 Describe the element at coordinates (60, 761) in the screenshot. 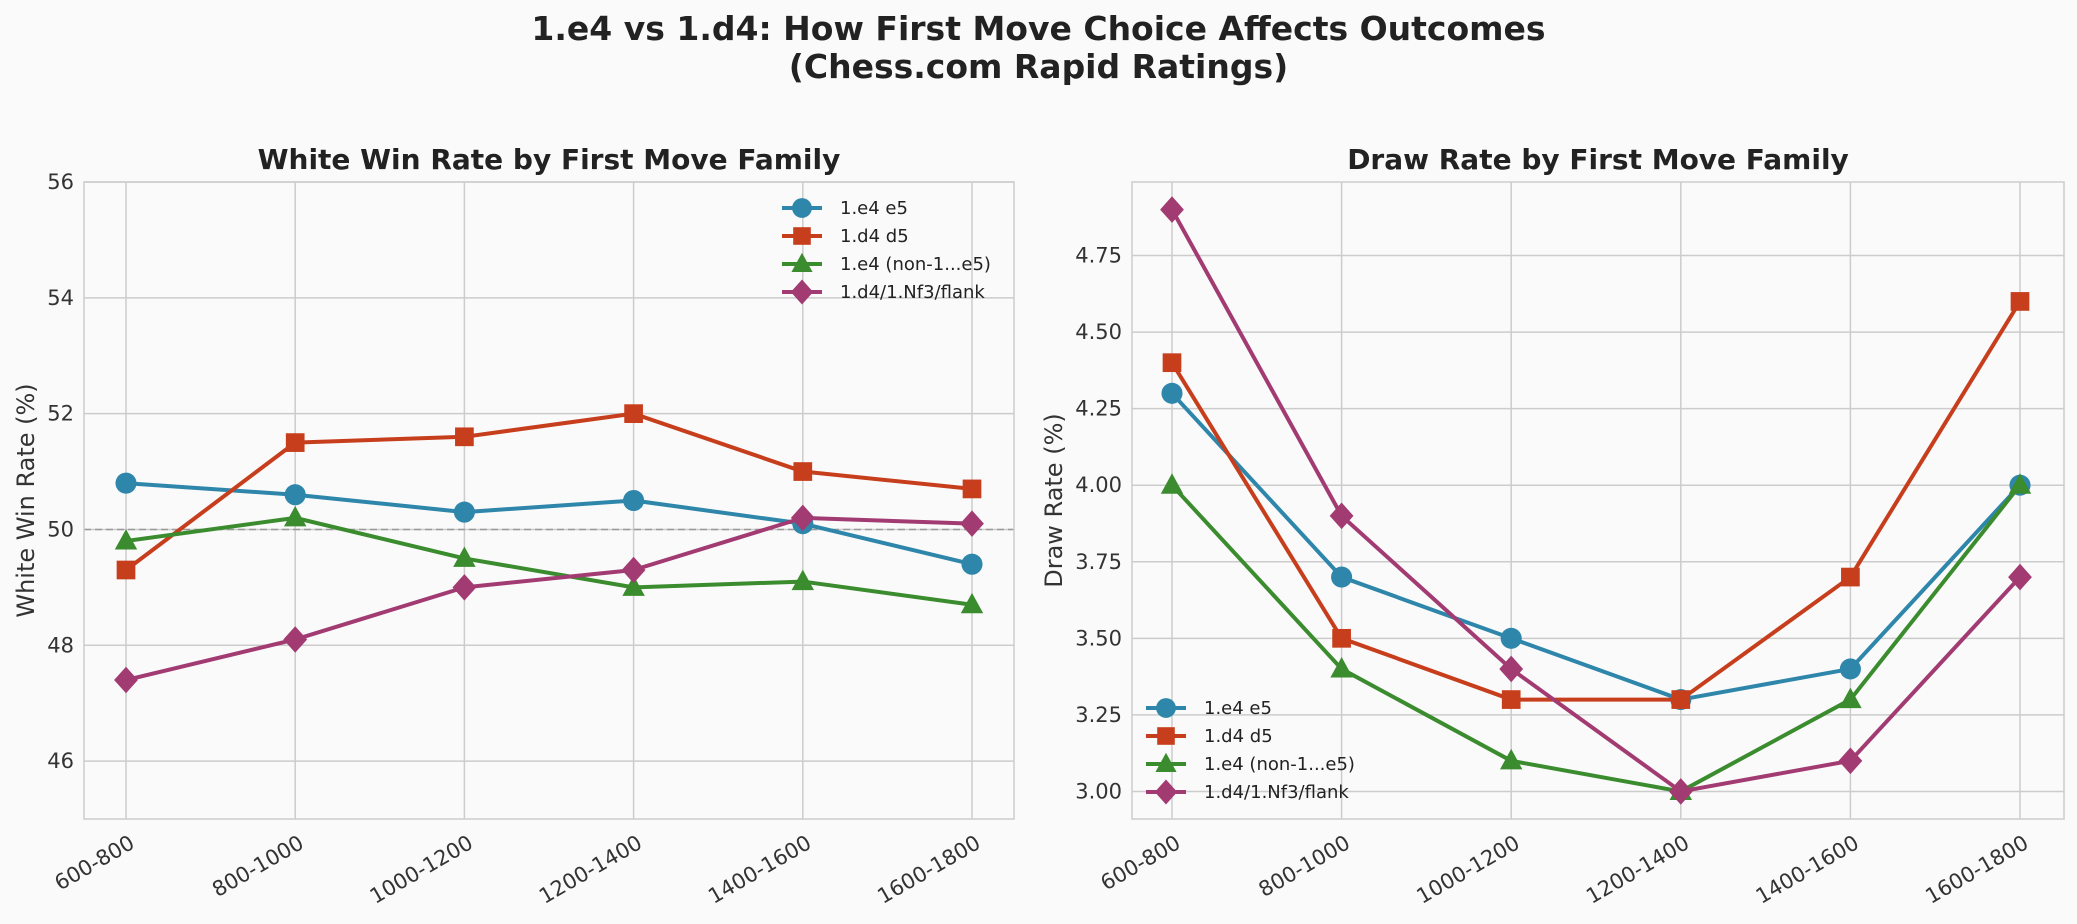

I see `y-tick-label: 46` at that location.